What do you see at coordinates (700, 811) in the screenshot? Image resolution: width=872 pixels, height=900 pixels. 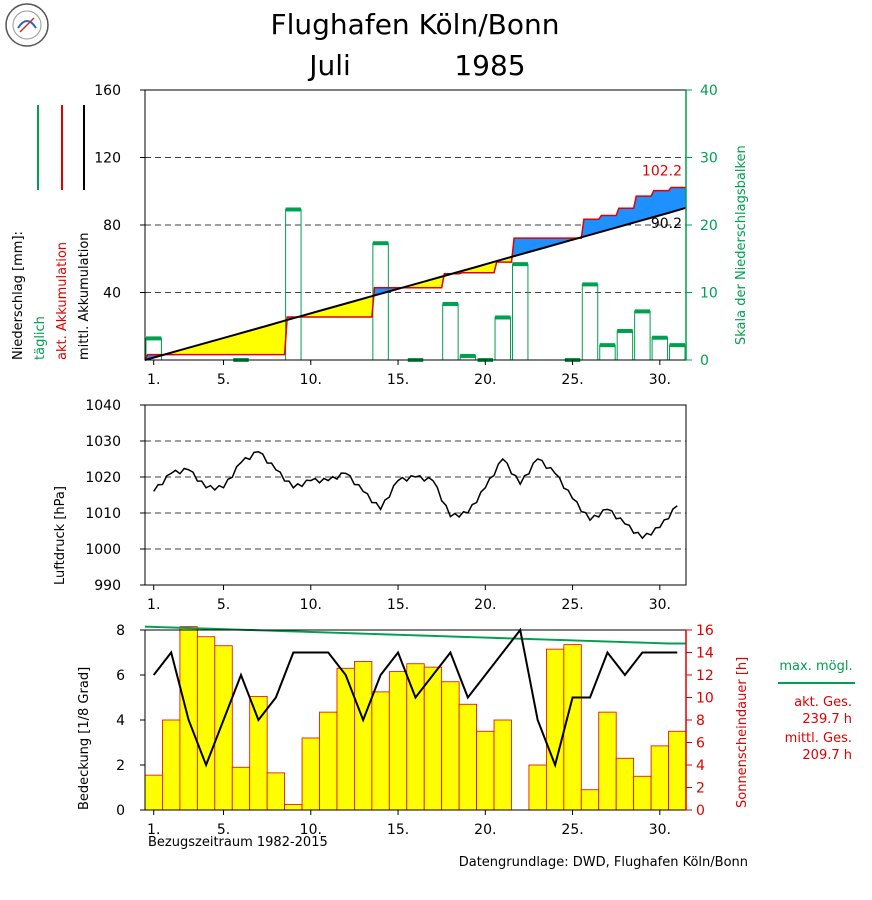 I see `y2-tick-label: 0` at bounding box center [700, 811].